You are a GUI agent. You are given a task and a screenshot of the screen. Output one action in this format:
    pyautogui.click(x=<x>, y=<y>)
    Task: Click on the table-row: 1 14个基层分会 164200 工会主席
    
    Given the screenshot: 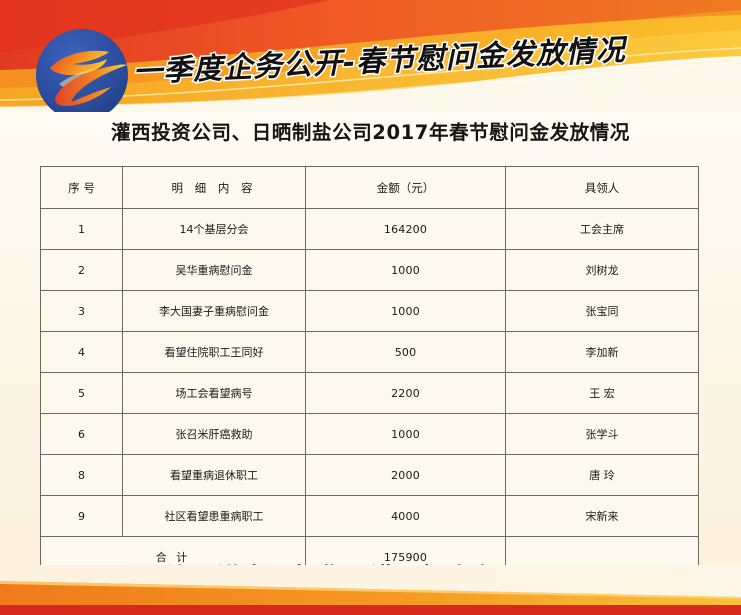 What is the action you would take?
    pyautogui.click(x=369, y=229)
    